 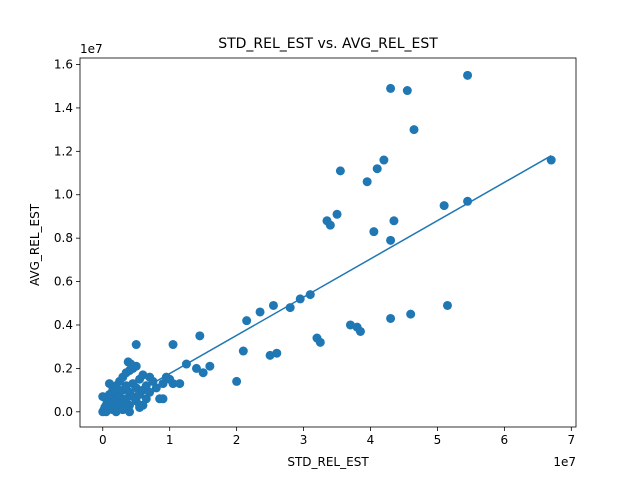 I want to click on x-tick-label: 0, so click(x=103, y=440).